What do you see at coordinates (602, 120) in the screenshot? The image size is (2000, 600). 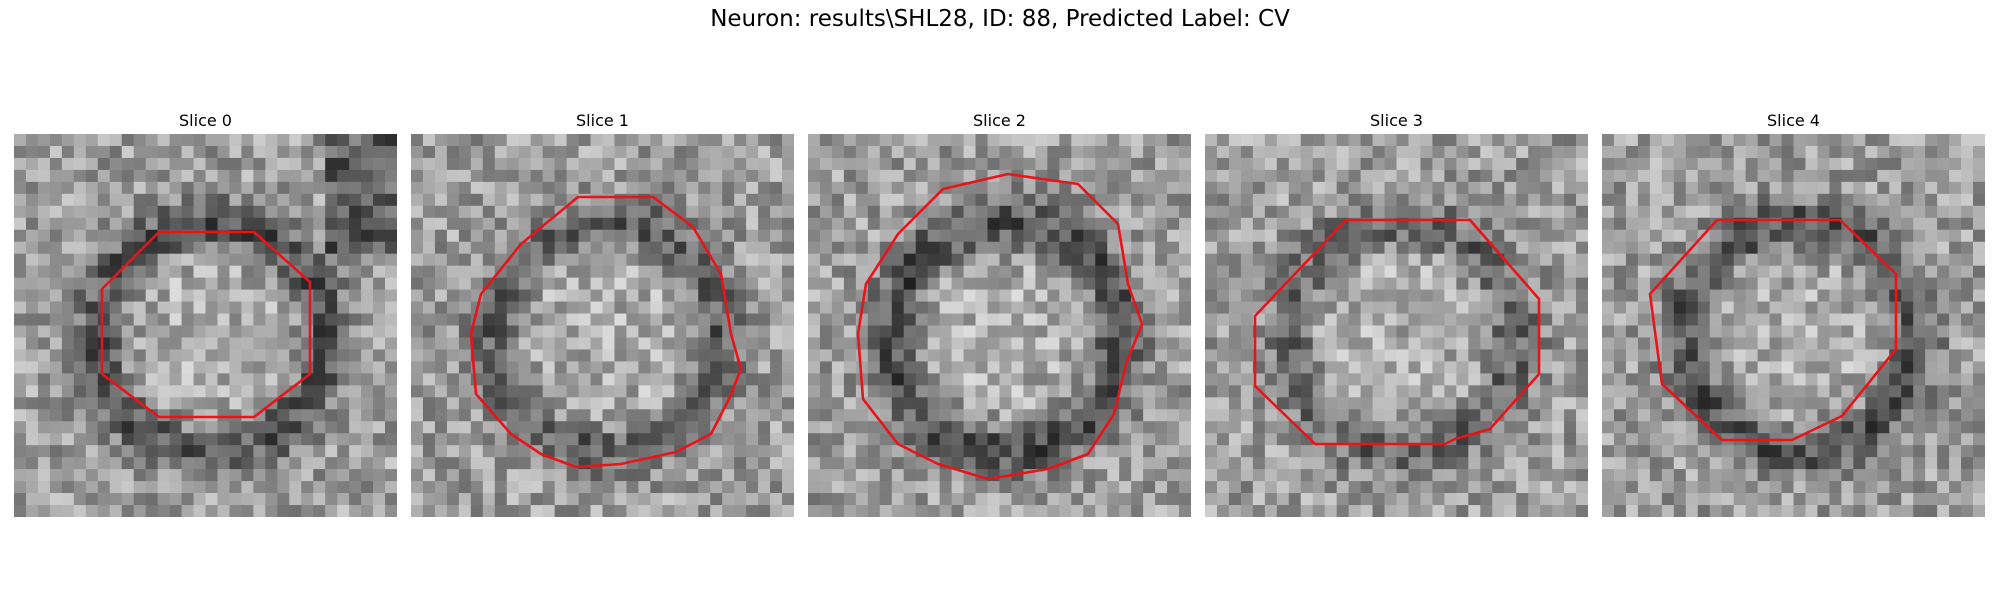 I see `slice-title: Slice 1` at bounding box center [602, 120].